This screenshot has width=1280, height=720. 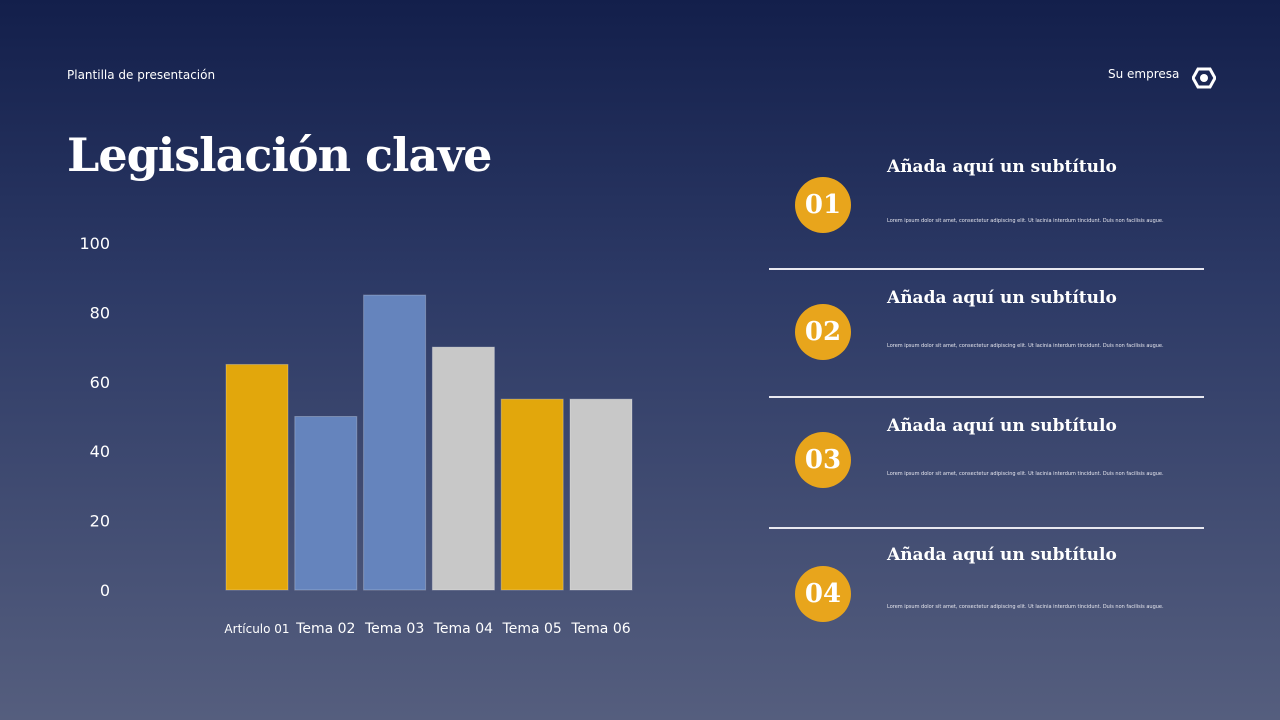 What do you see at coordinates (100, 521) in the screenshot?
I see `y-tick-label: 20` at bounding box center [100, 521].